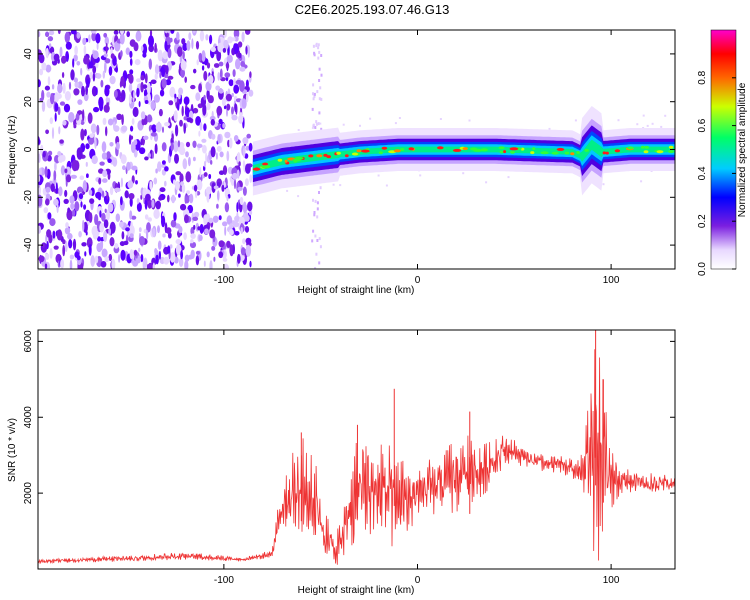 The height and width of the screenshot is (600, 750). What do you see at coordinates (224, 580) in the screenshot?
I see `x-tick-label: -100` at bounding box center [224, 580].